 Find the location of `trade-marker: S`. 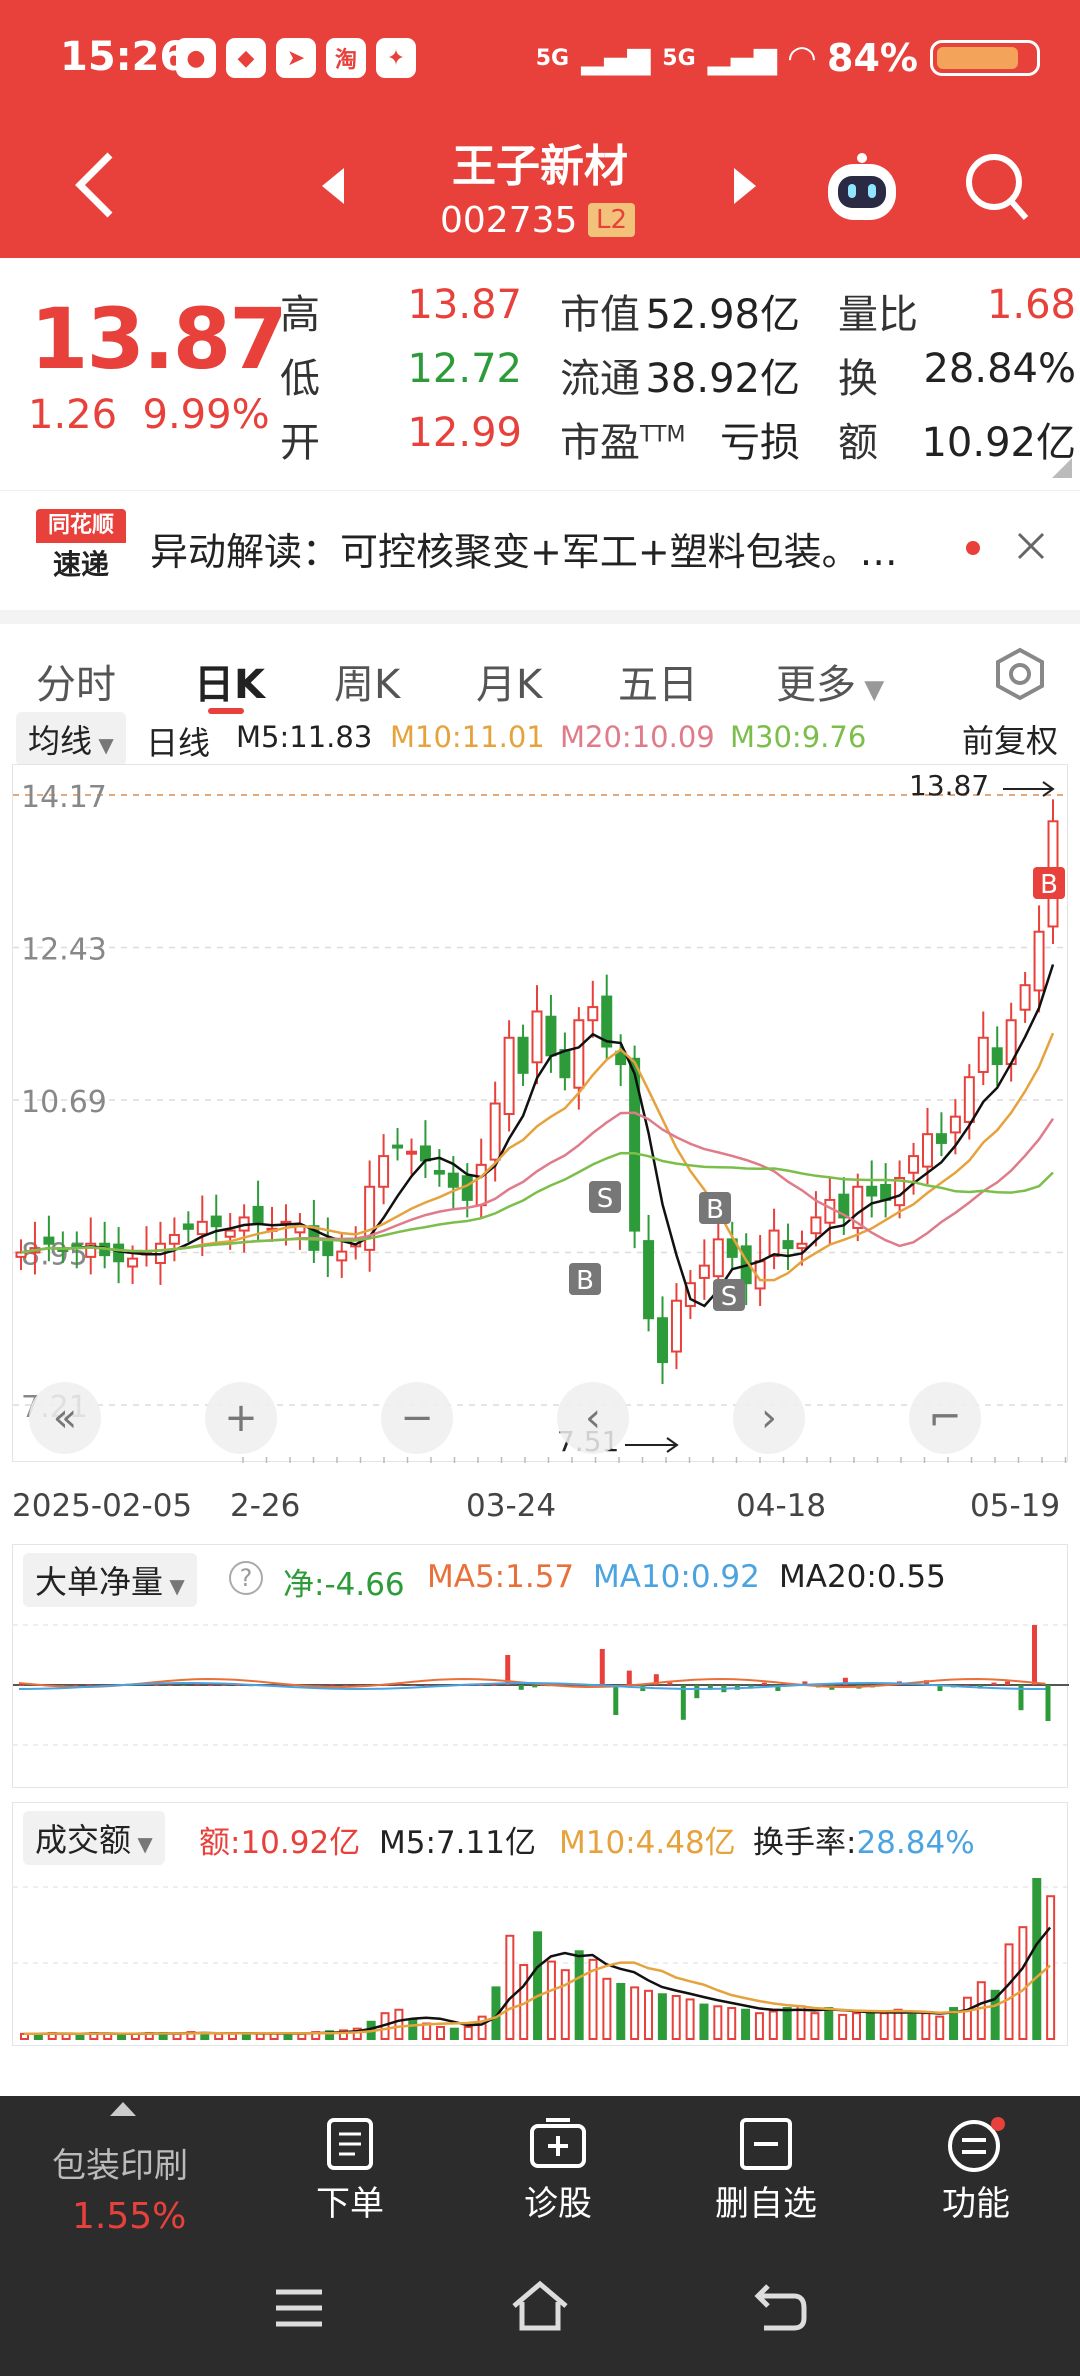

trade-marker: S is located at coordinates (605, 1199).